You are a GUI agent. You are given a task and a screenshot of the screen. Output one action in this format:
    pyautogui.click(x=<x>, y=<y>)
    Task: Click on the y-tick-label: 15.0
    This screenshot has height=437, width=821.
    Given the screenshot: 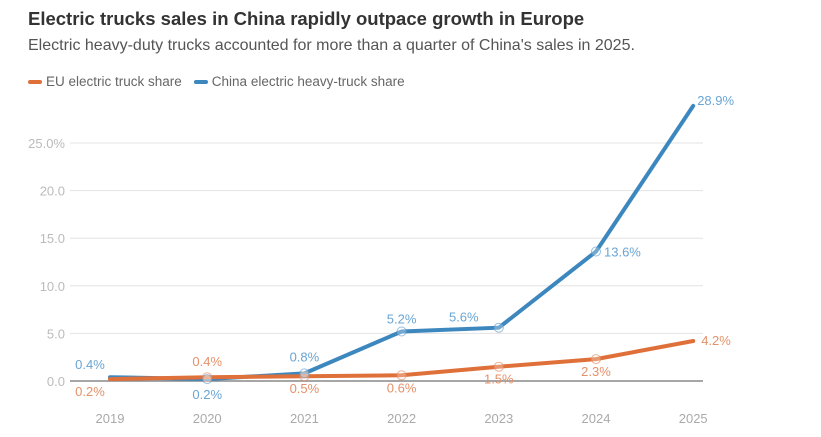 What is the action you would take?
    pyautogui.click(x=52, y=238)
    